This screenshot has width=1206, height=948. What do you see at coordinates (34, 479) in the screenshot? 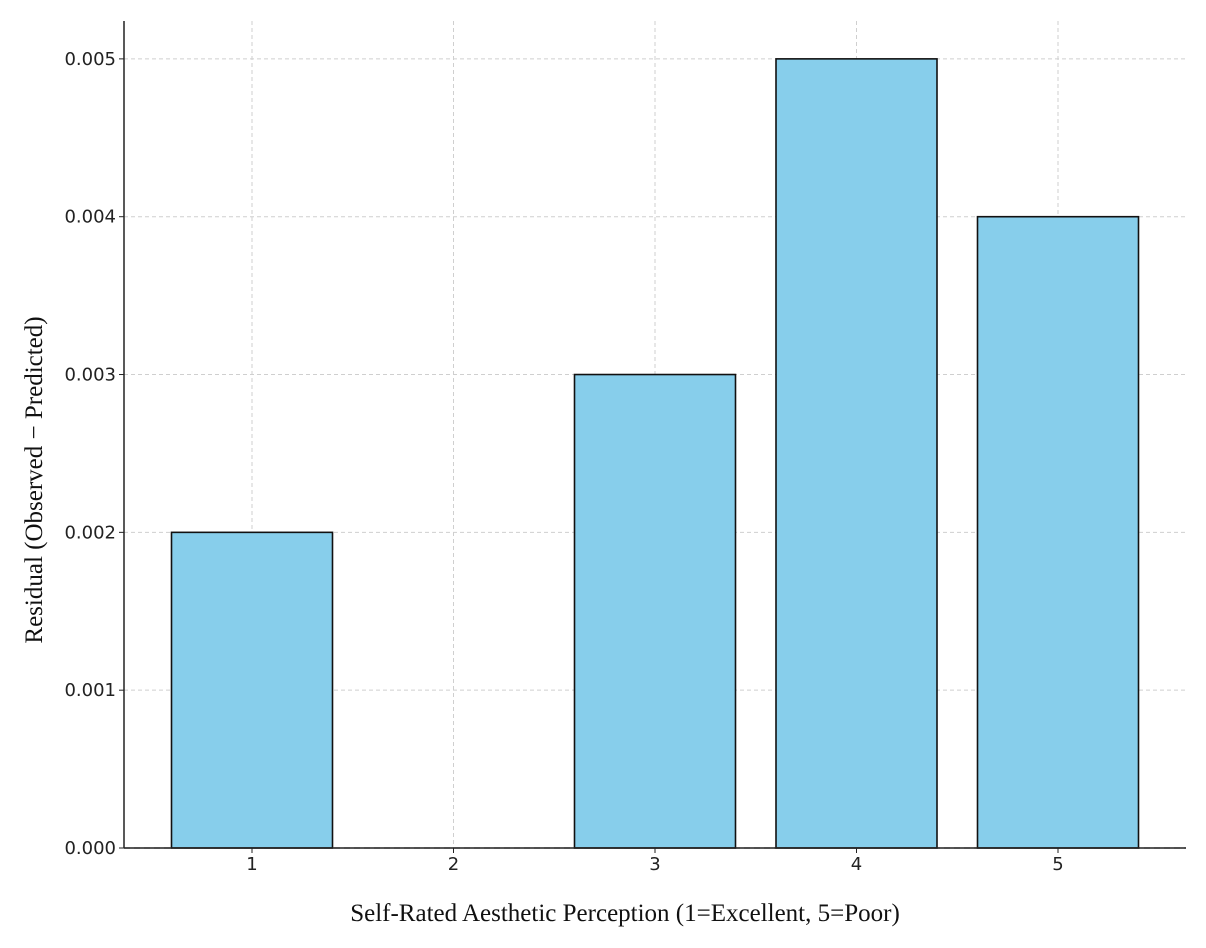
I see `y-axis-title: Residual (Observed − Predicted)` at bounding box center [34, 479].